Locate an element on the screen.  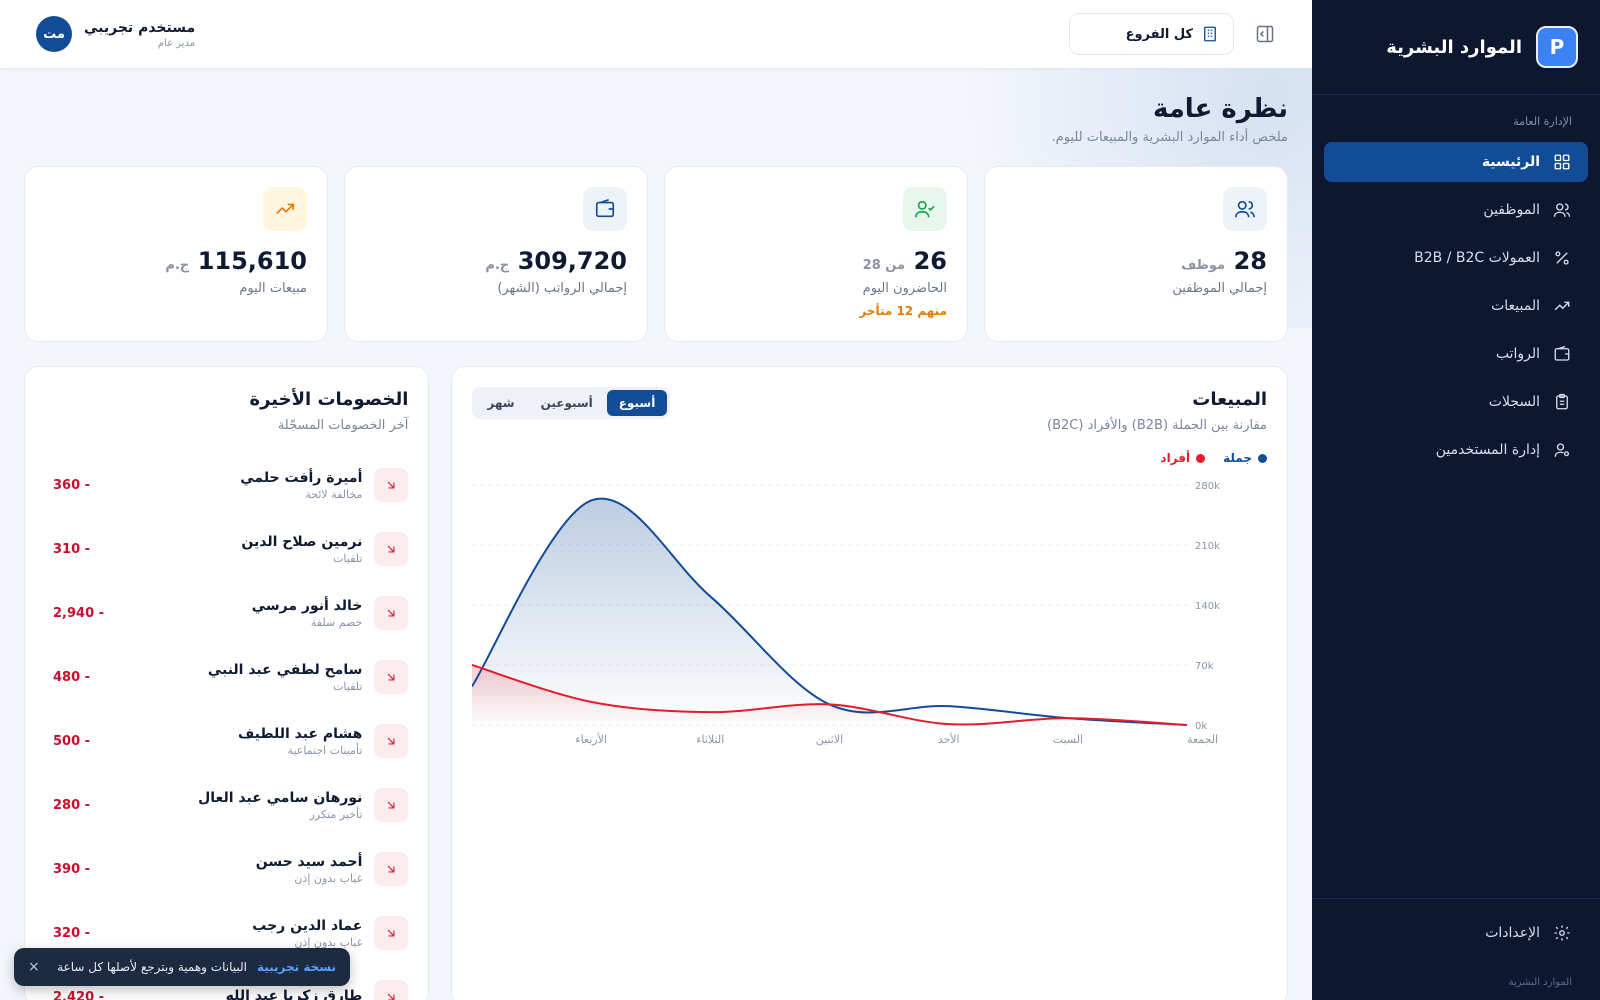
user-menu: مستخدم تجريبي مدير عام مت is located at coordinates (115, 34).